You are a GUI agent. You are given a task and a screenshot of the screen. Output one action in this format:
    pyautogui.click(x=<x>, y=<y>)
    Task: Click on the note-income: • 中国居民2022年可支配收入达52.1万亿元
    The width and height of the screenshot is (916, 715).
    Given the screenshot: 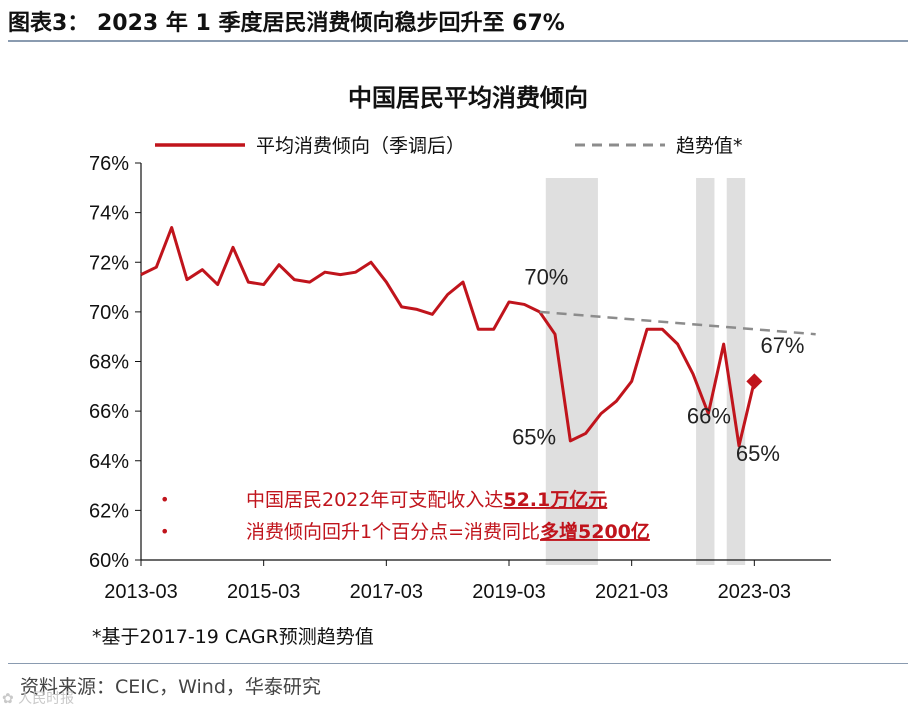 What is the action you would take?
    pyautogui.click(x=383, y=499)
    